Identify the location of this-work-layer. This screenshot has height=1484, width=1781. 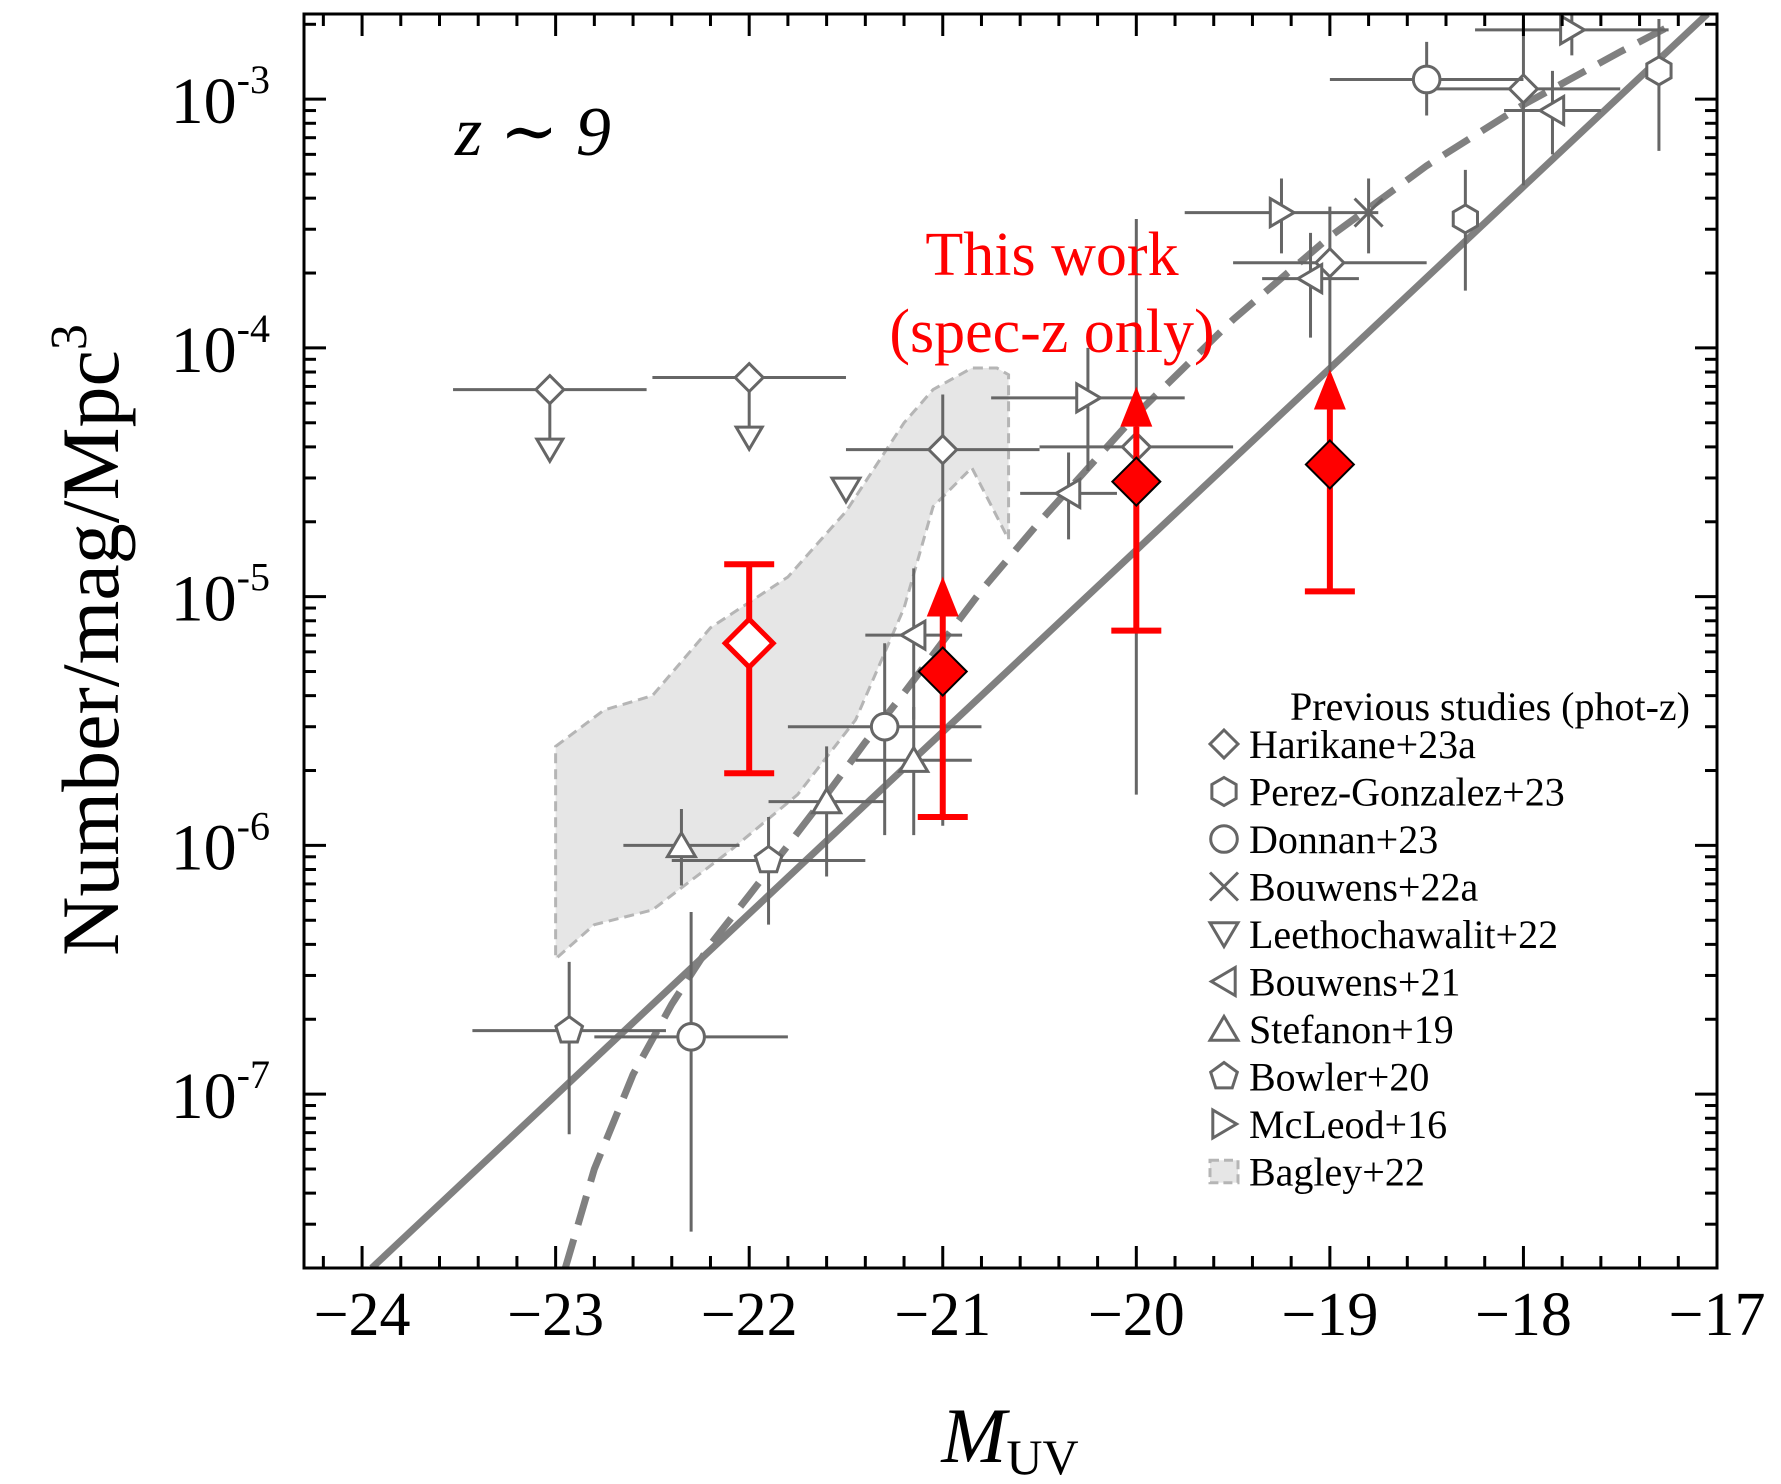
(1038, 595).